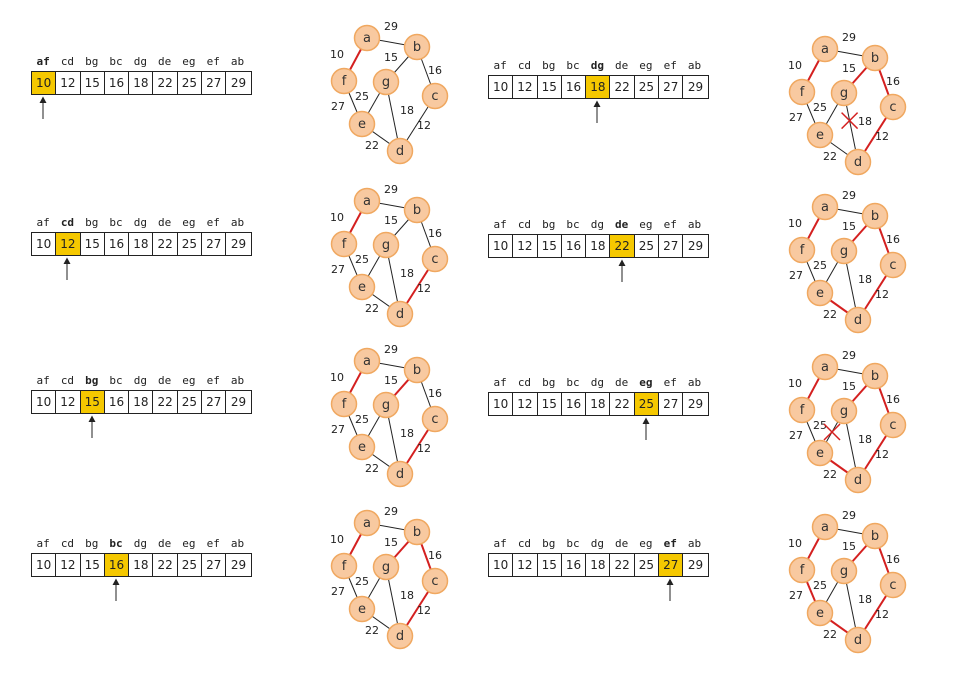  I want to click on current-weight-cell: 10, so click(44, 83).